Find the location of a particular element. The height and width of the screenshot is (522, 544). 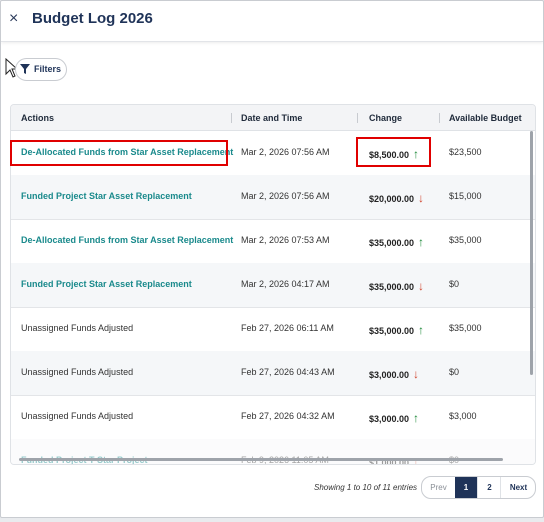

pagination: Prev 1 2 Next is located at coordinates (478, 487).